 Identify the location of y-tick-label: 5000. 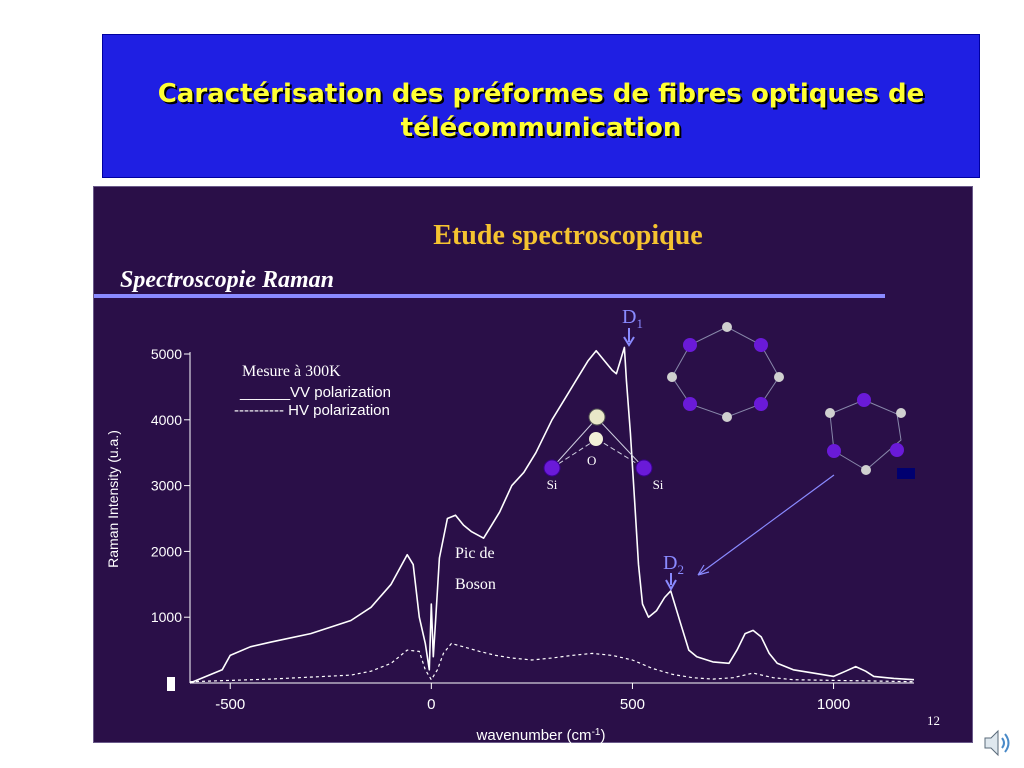
(166, 354).